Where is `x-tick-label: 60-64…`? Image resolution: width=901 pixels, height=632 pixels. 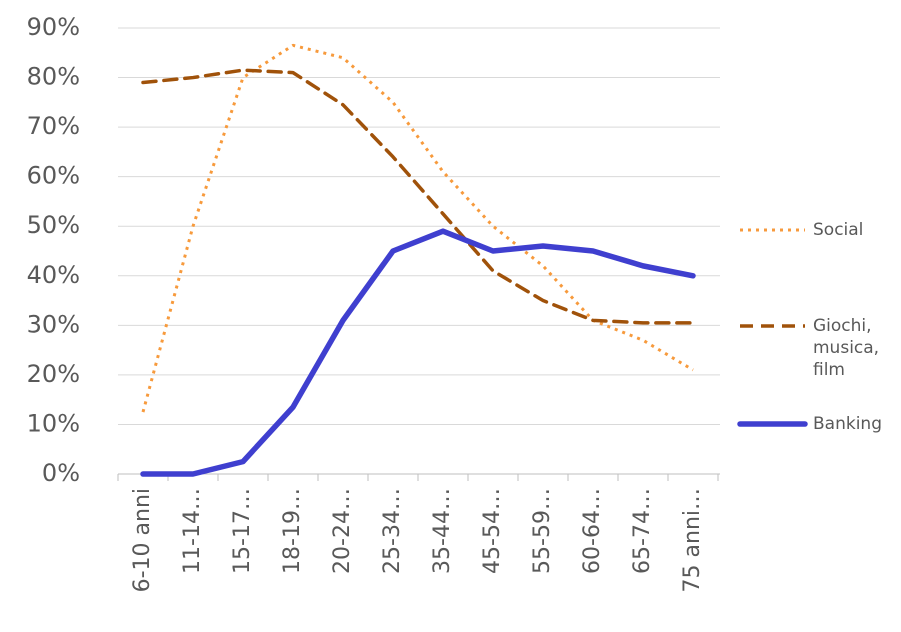
x-tick-label: 60-64… is located at coordinates (592, 531).